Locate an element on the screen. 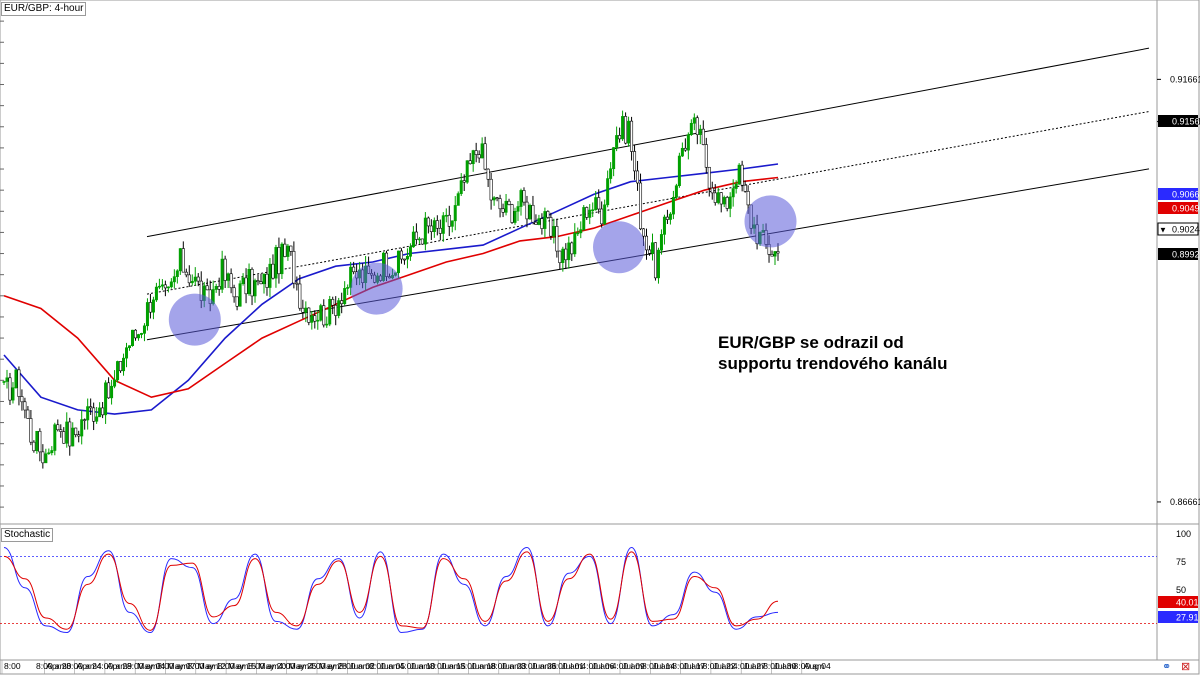 The width and height of the screenshot is (1200, 680). time-label: Jul 22 is located at coordinates (724, 666).